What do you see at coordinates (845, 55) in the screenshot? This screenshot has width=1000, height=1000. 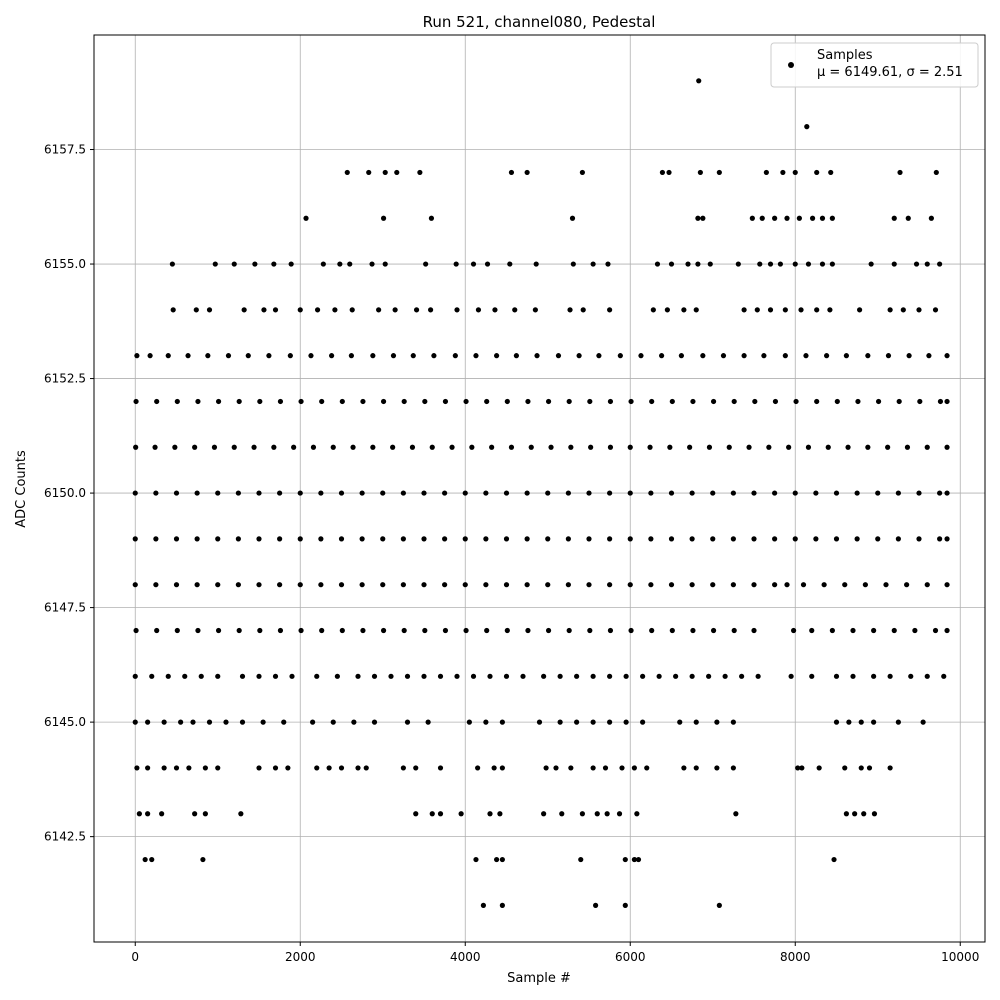 I see `legend-label-series: Samples` at bounding box center [845, 55].